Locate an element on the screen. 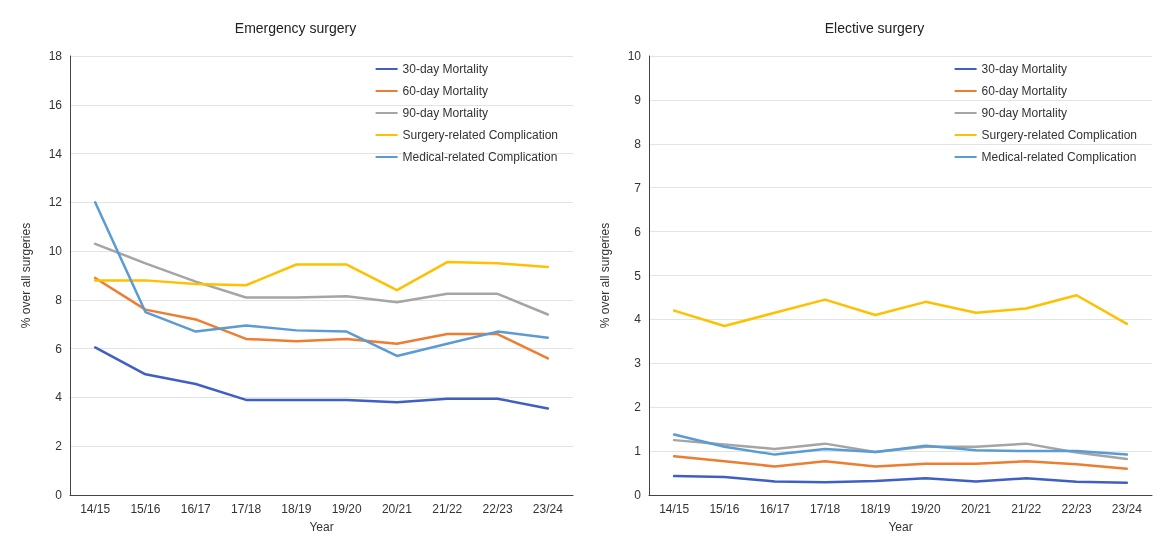 This screenshot has width=1170, height=540. y-tick-label: 12 is located at coordinates (55, 202).